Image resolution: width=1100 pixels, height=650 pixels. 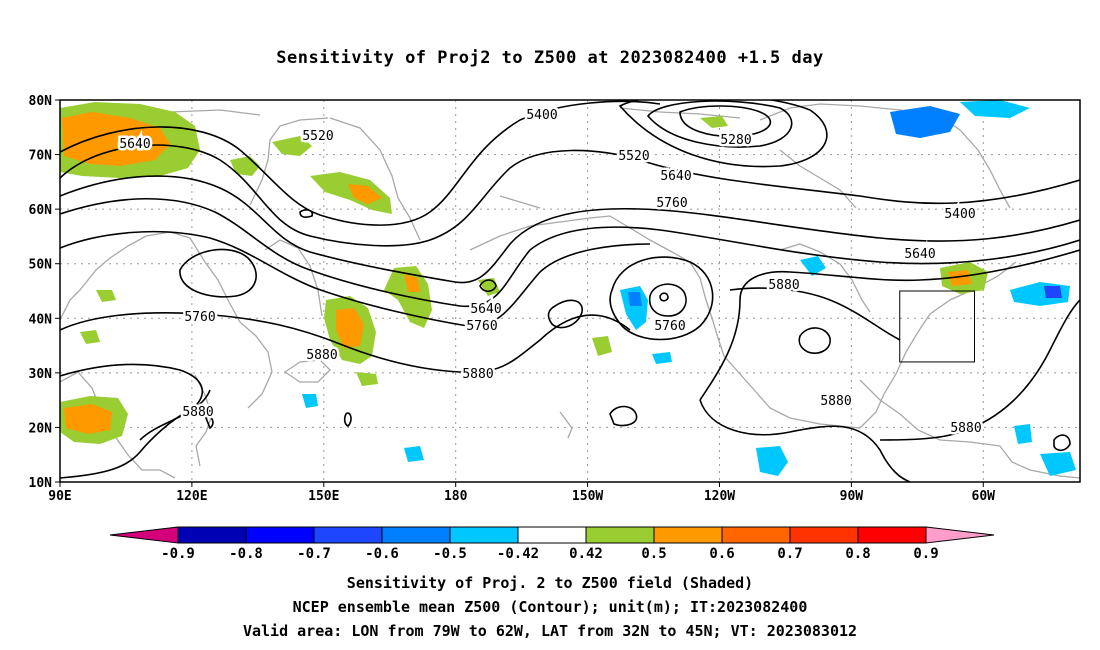 What do you see at coordinates (518, 554) in the screenshot?
I see `colorbar-tick-label: -0.42` at bounding box center [518, 554].